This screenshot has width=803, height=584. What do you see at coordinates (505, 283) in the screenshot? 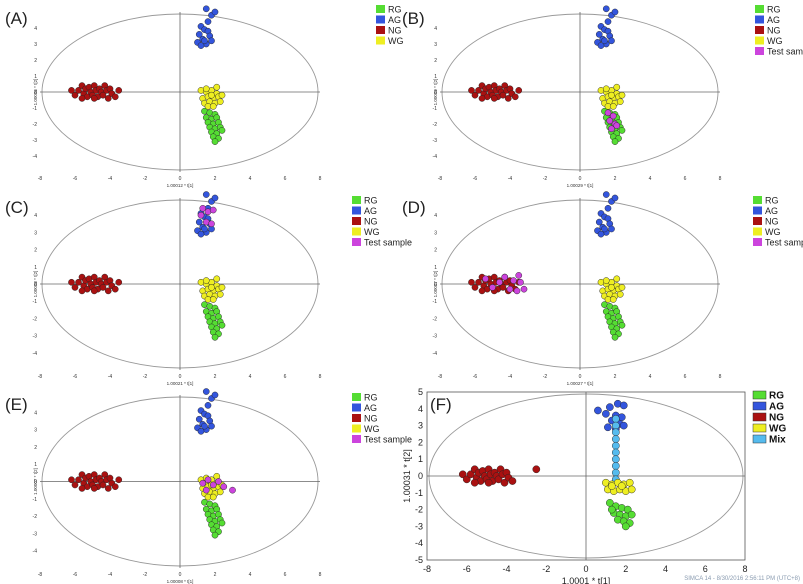
I see `series-test-sample` at bounding box center [505, 283].